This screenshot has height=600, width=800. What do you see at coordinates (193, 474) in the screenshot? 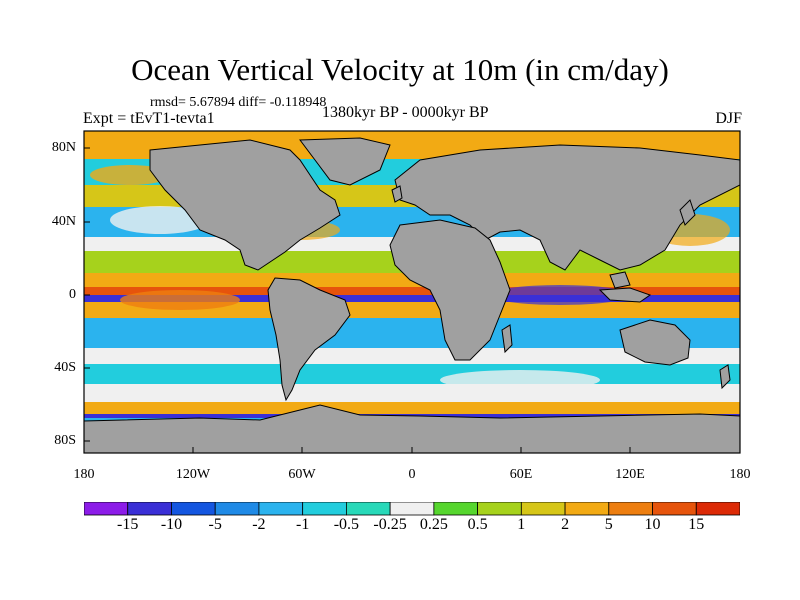
I see `lon-label-120w: 120W` at bounding box center [193, 474].